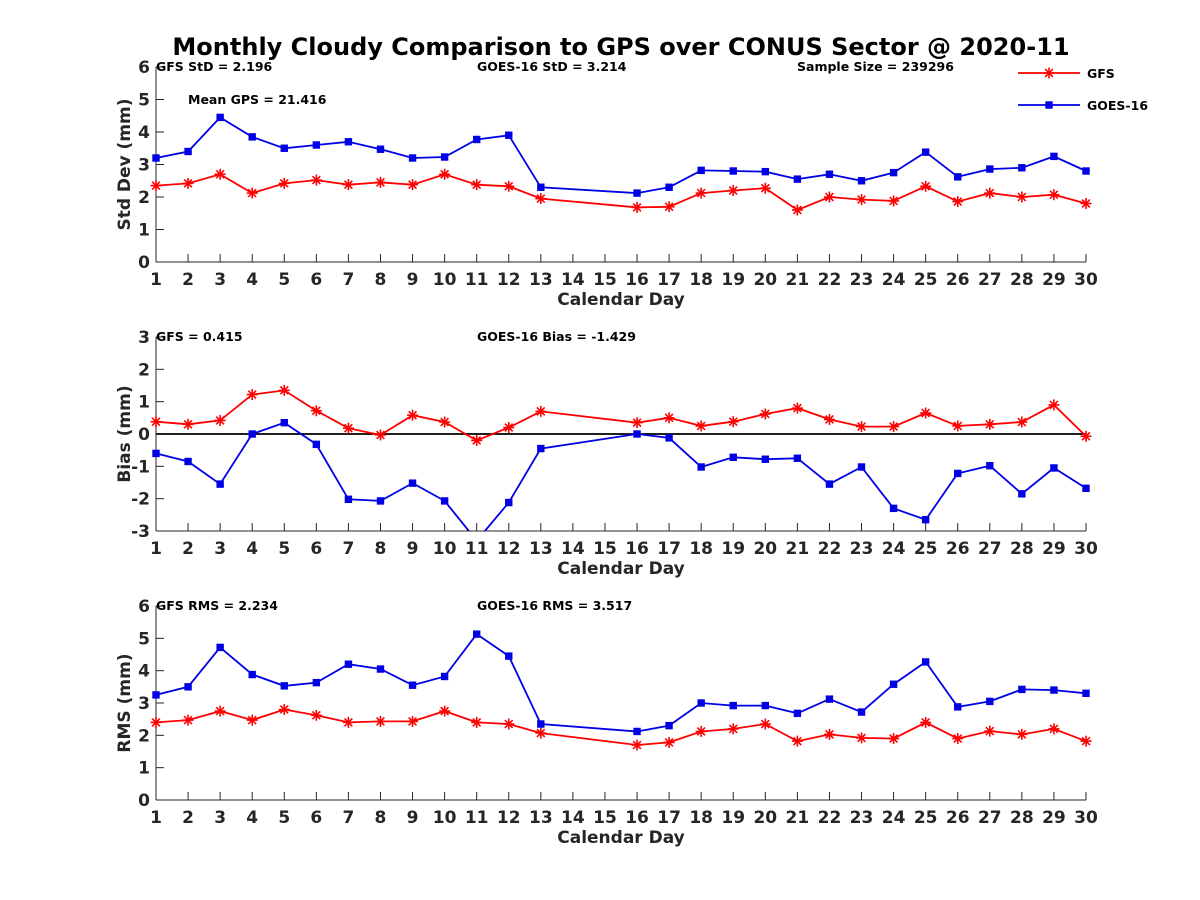  I want to click on y-tick-label: -2, so click(140, 500).